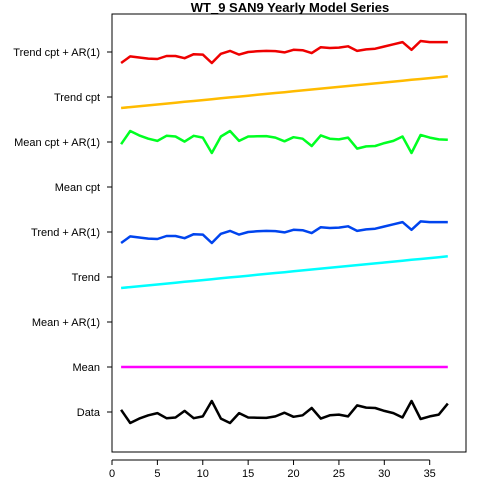 The width and height of the screenshot is (480, 480). Describe the element at coordinates (248, 474) in the screenshot. I see `x-tick-label: 15` at that location.